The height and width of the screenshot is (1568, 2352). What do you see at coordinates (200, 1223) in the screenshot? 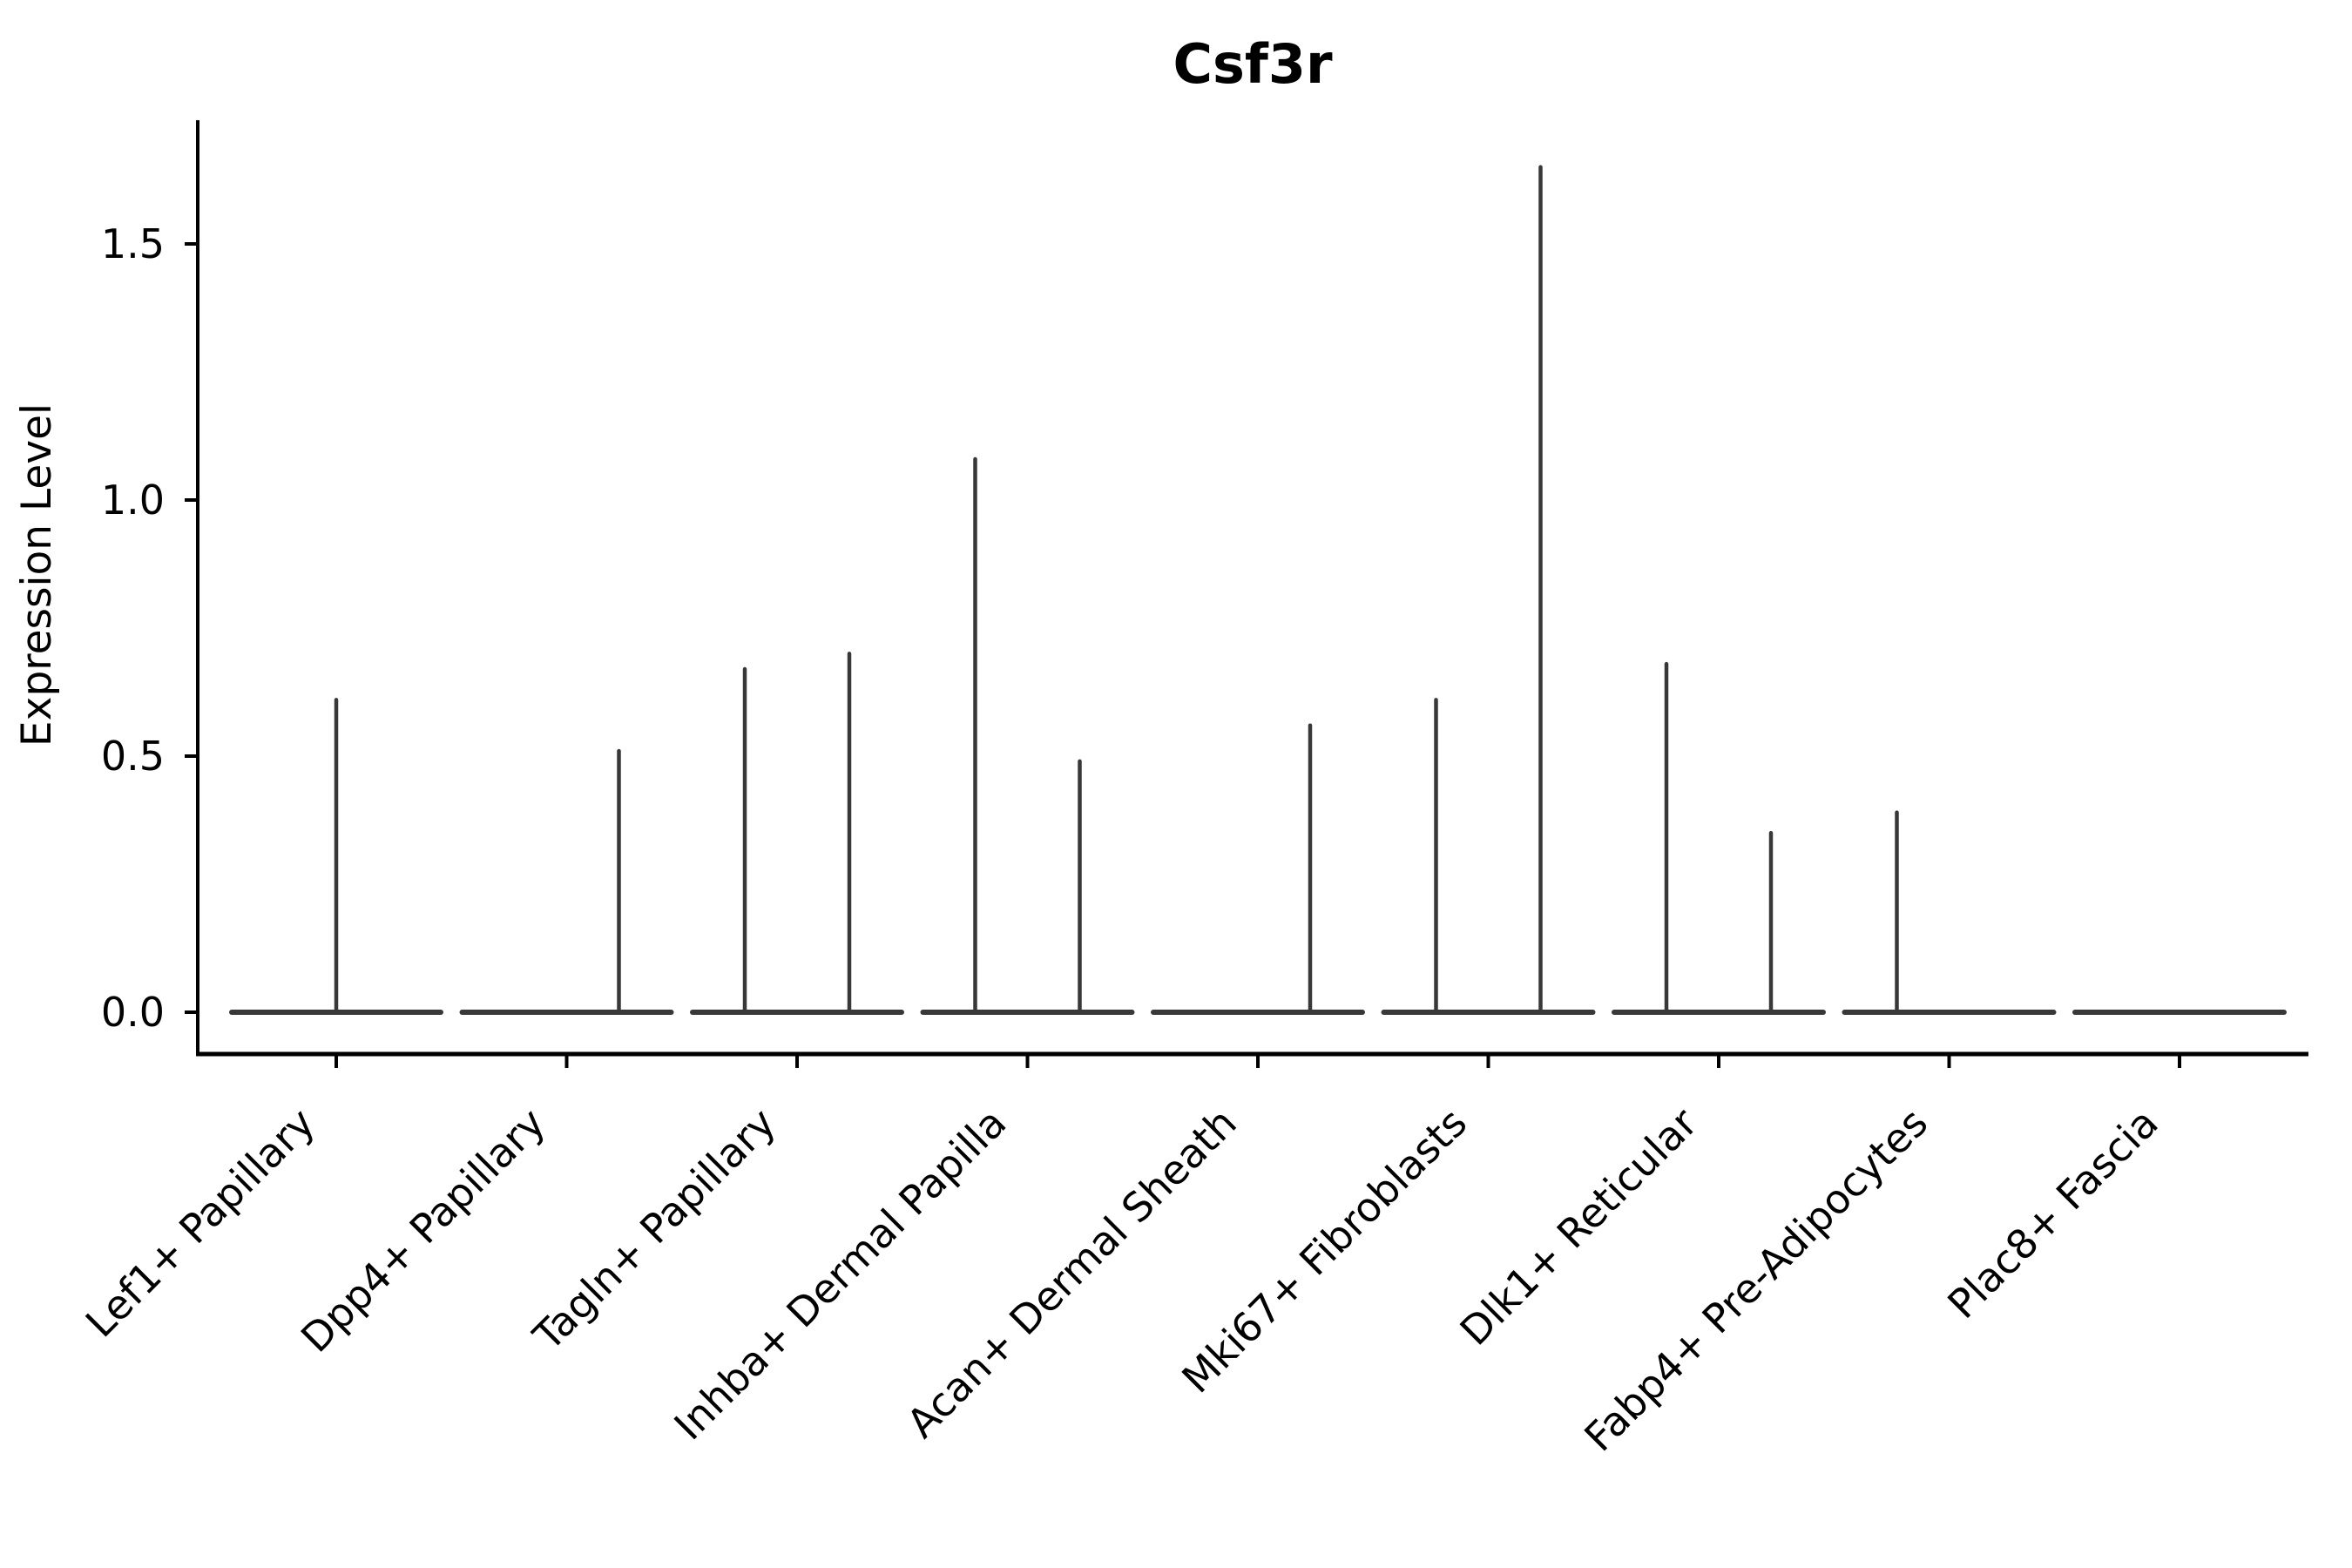
I see `x-tick-label: Lef1+ Papillary` at bounding box center [200, 1223].